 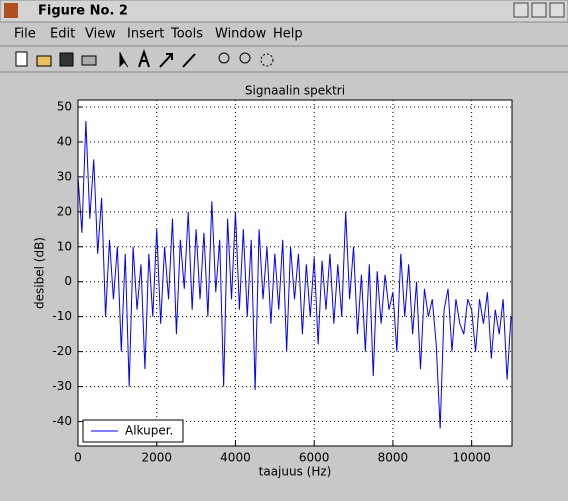 I want to click on y-tick-label: -40, so click(x=62, y=421).